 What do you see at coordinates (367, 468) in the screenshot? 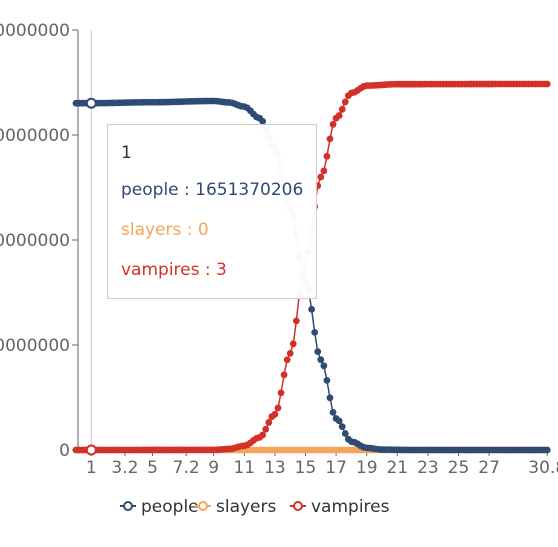
I see `x-tick-label: 19` at bounding box center [367, 468].